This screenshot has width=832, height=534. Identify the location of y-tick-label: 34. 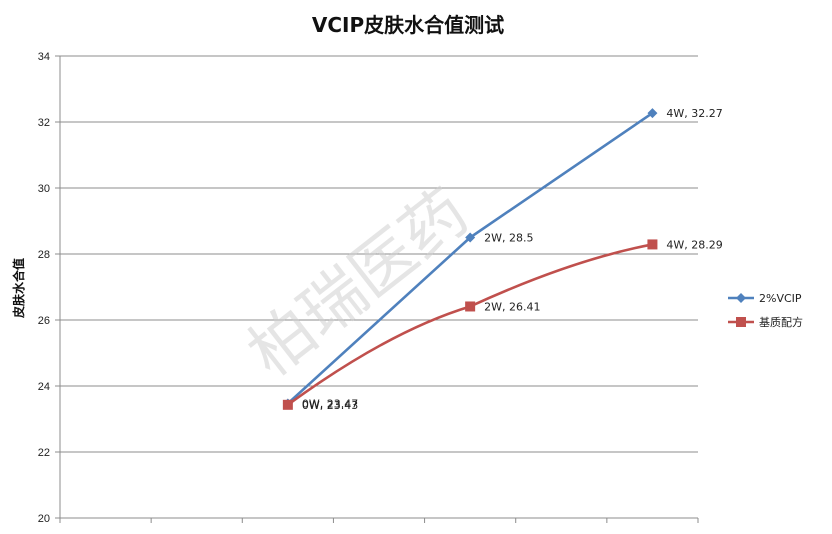
(44, 57).